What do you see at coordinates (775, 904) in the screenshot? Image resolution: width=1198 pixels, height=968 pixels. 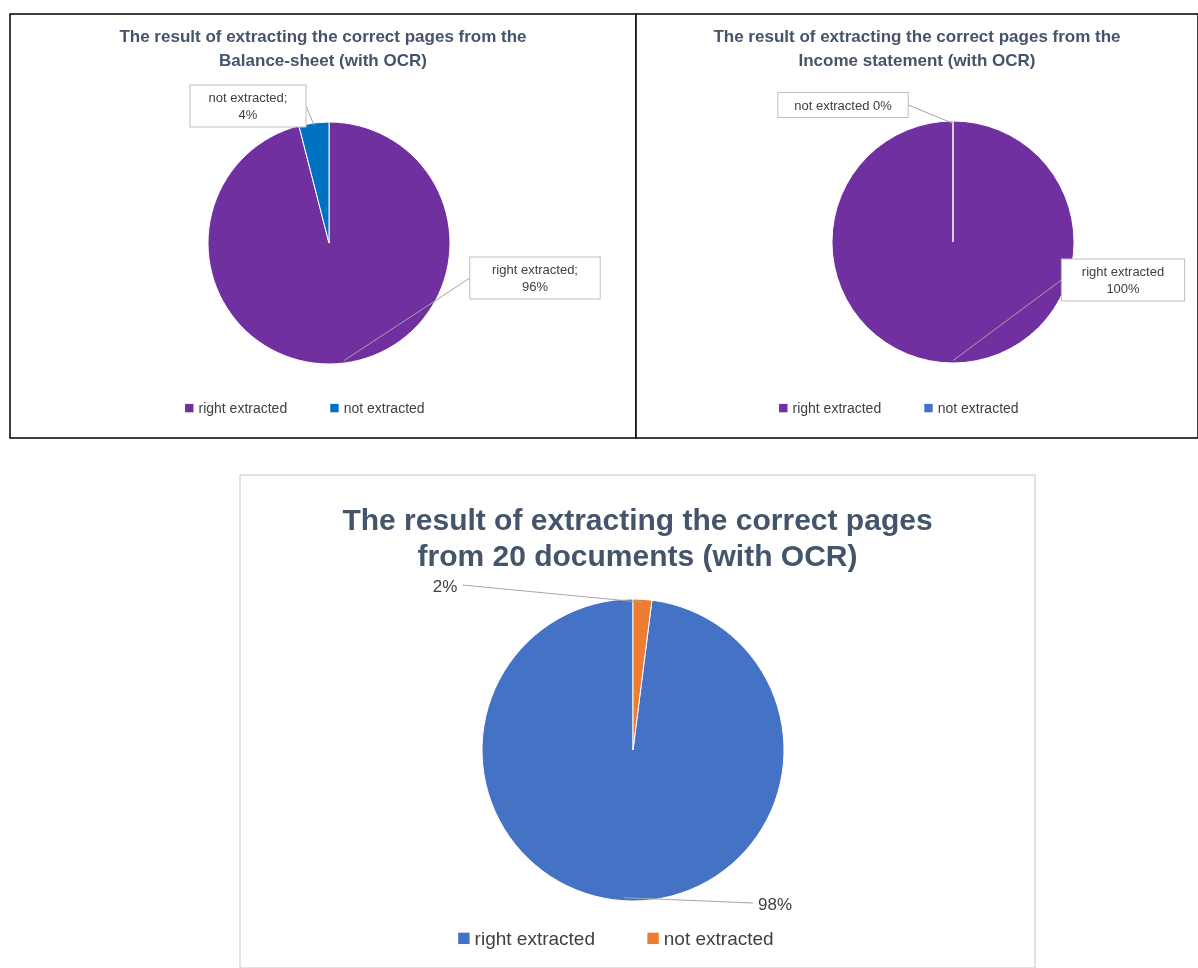 I see `data-label: 98%` at bounding box center [775, 904].